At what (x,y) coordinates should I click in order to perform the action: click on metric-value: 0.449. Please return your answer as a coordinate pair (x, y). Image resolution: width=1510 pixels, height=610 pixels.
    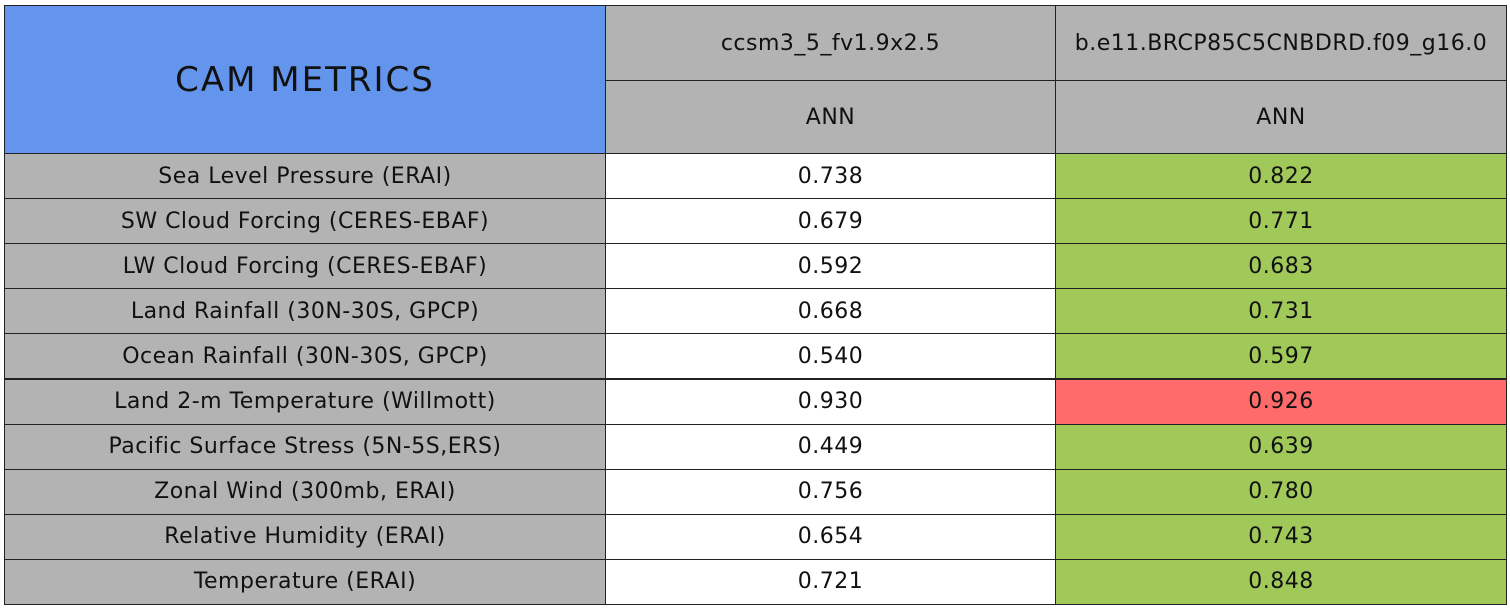
    Looking at the image, I should click on (830, 446).